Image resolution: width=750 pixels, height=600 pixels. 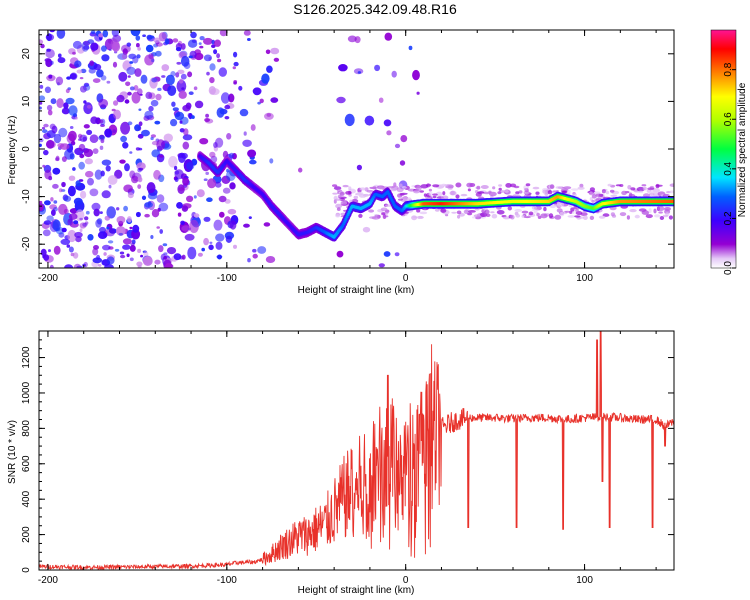 What do you see at coordinates (26, 101) in the screenshot?
I see `y-tick-label: 10` at bounding box center [26, 101].